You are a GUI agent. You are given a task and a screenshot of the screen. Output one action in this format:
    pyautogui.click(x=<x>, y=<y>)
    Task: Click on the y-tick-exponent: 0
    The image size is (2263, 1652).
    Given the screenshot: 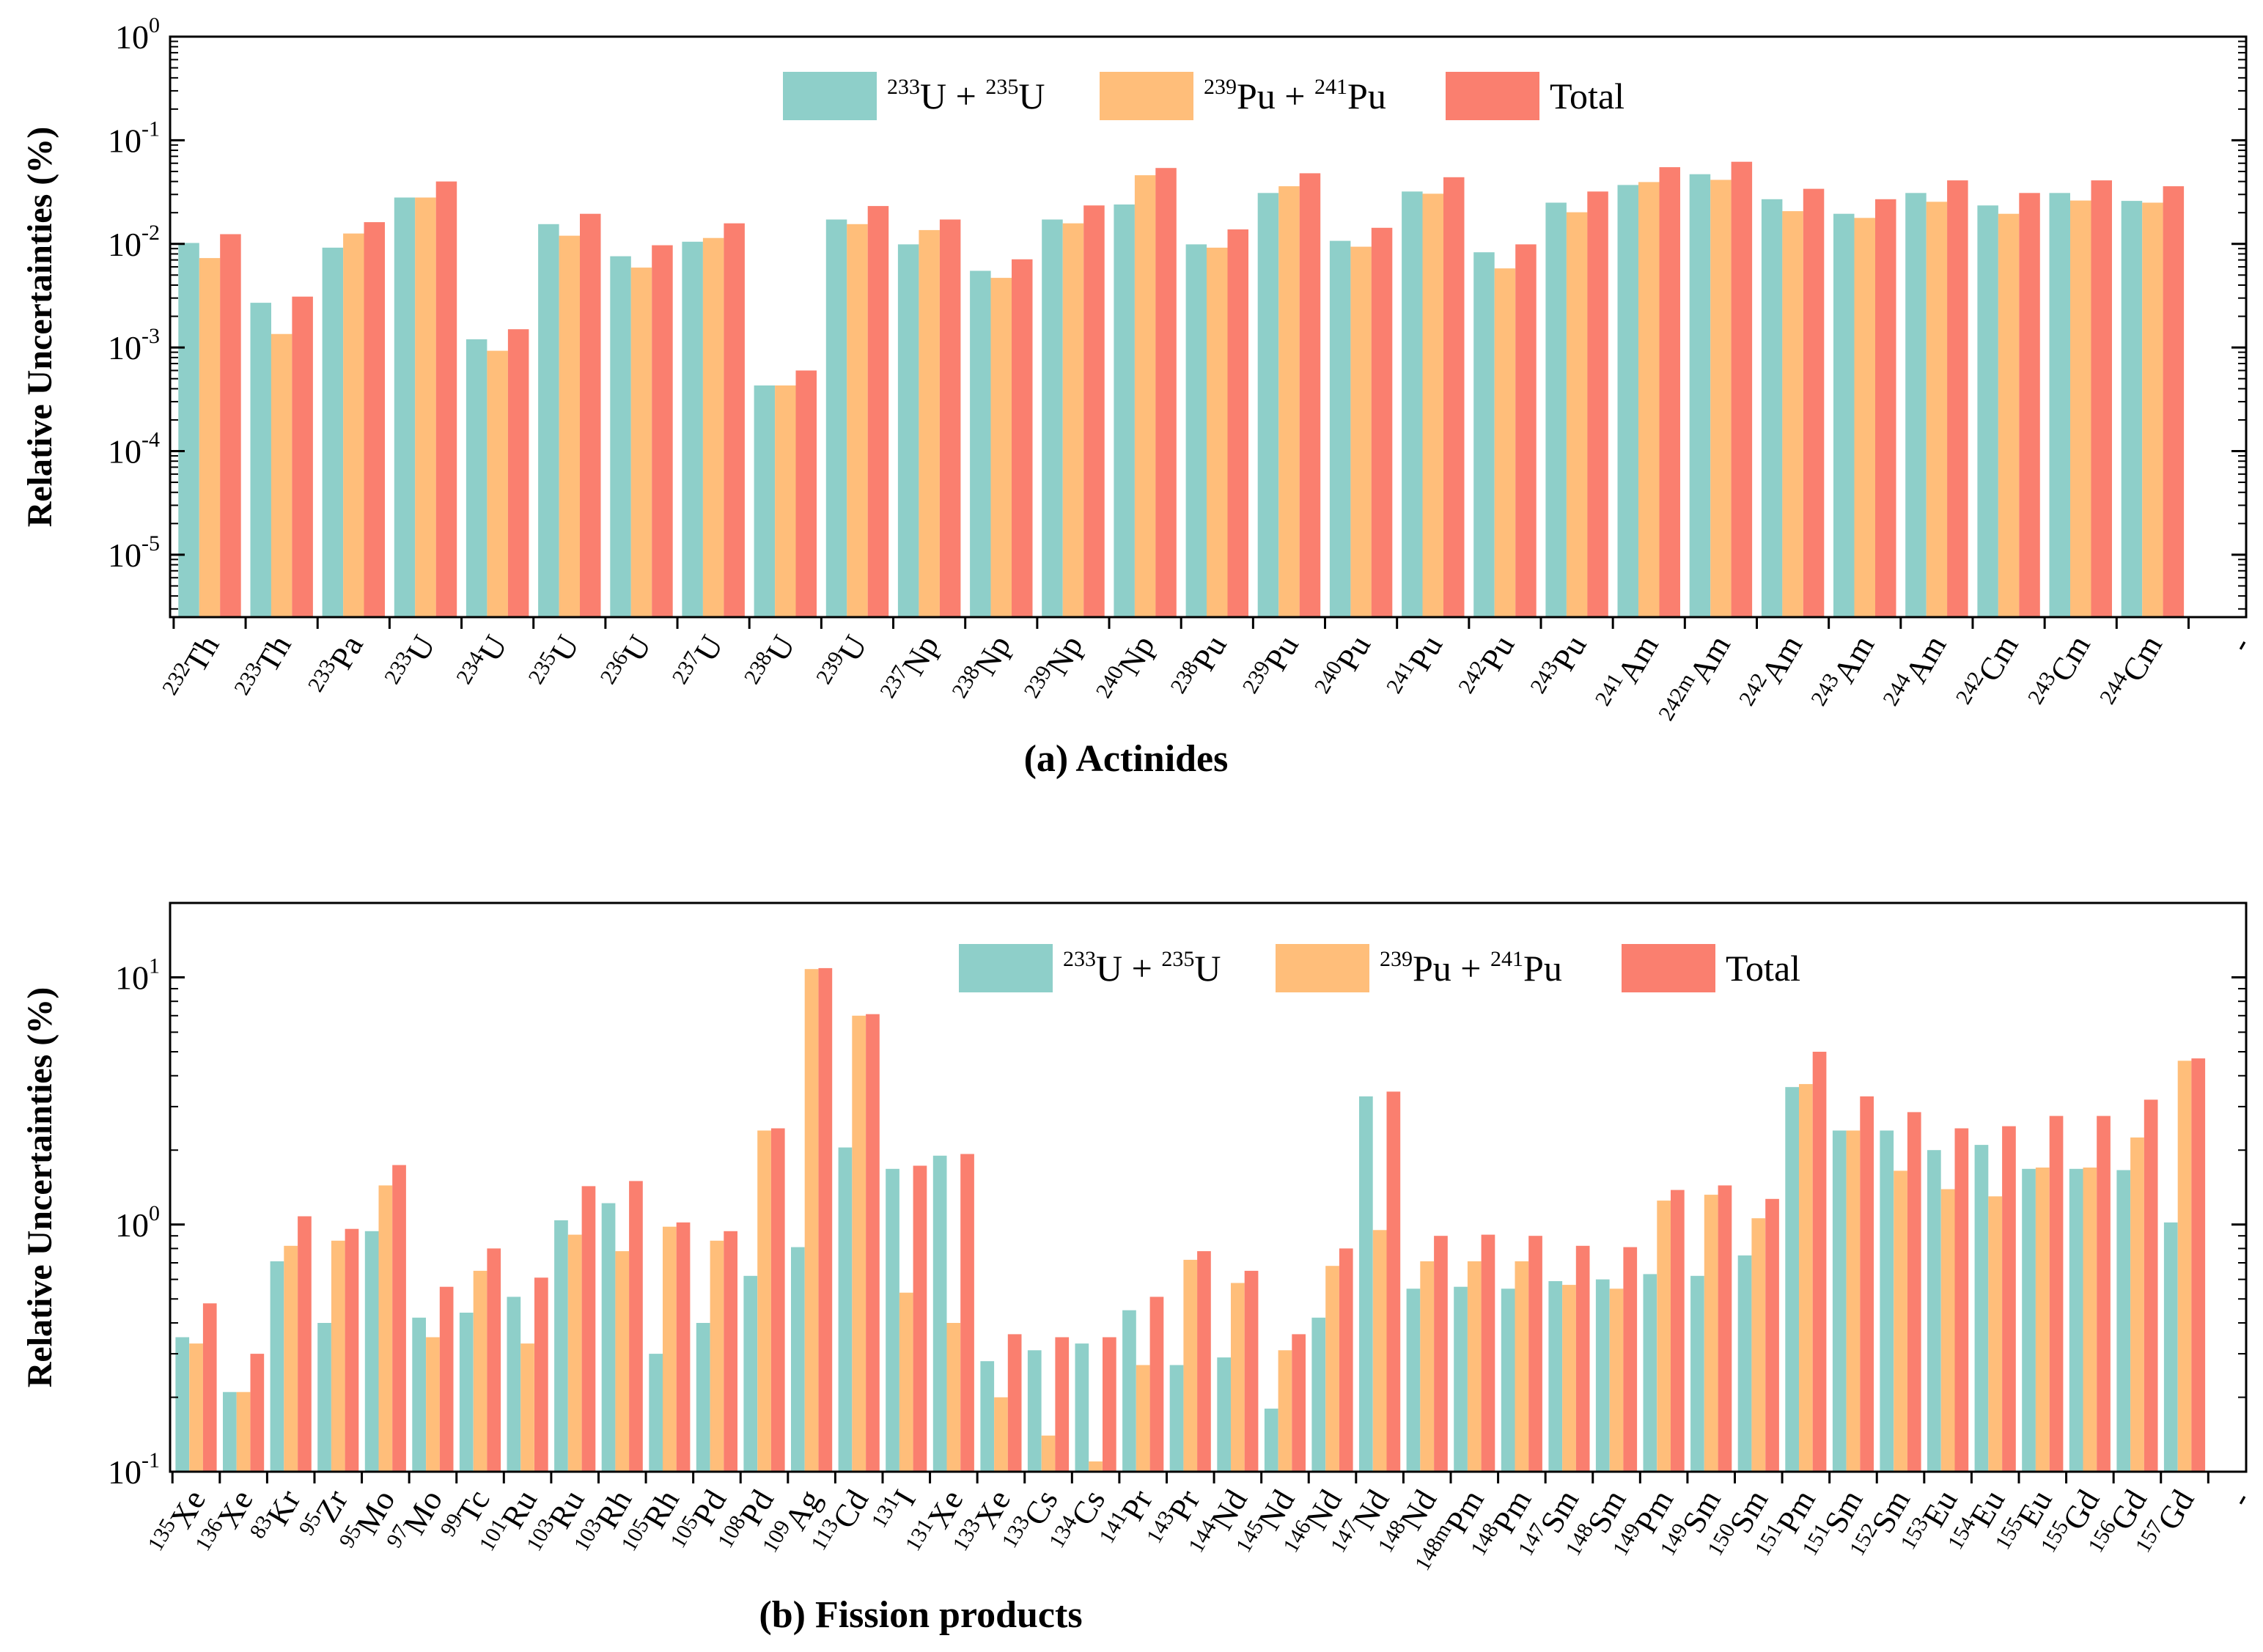 What is the action you would take?
    pyautogui.click(x=154, y=1213)
    